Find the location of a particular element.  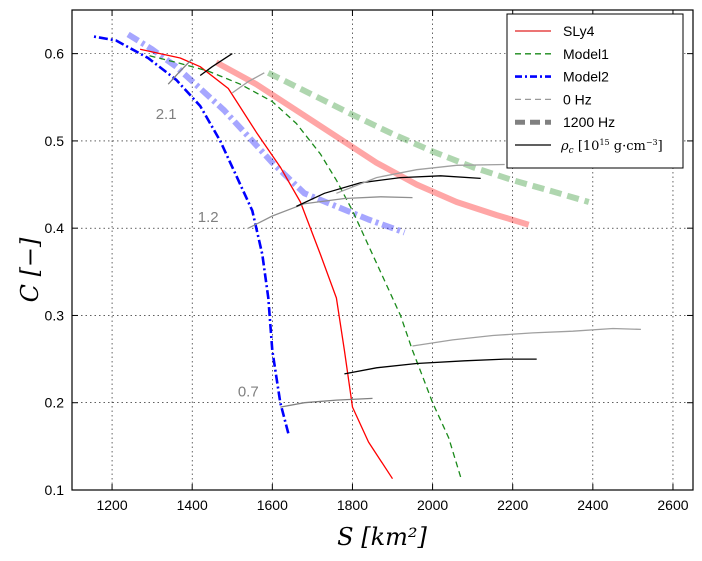

rho-annotation: 0.7 is located at coordinates (248, 392).